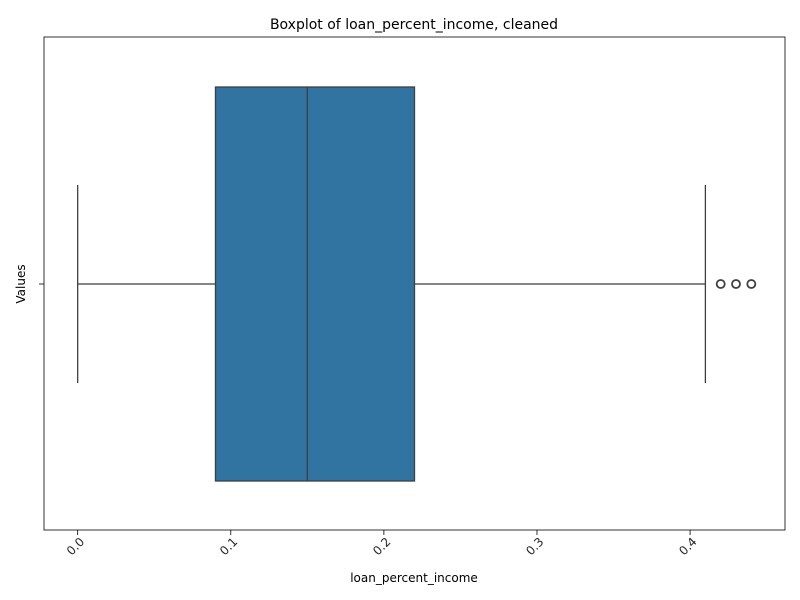  I want to click on x-tick-label: 0.2, so click(381, 546).